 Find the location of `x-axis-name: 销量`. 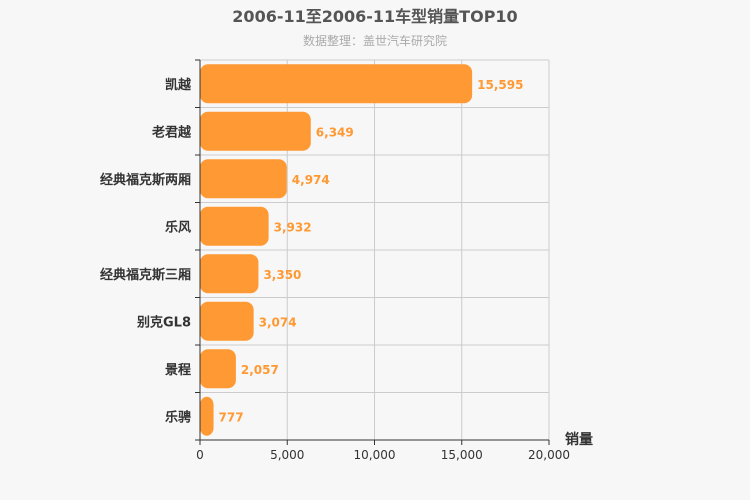

x-axis-name: 销量 is located at coordinates (579, 439).